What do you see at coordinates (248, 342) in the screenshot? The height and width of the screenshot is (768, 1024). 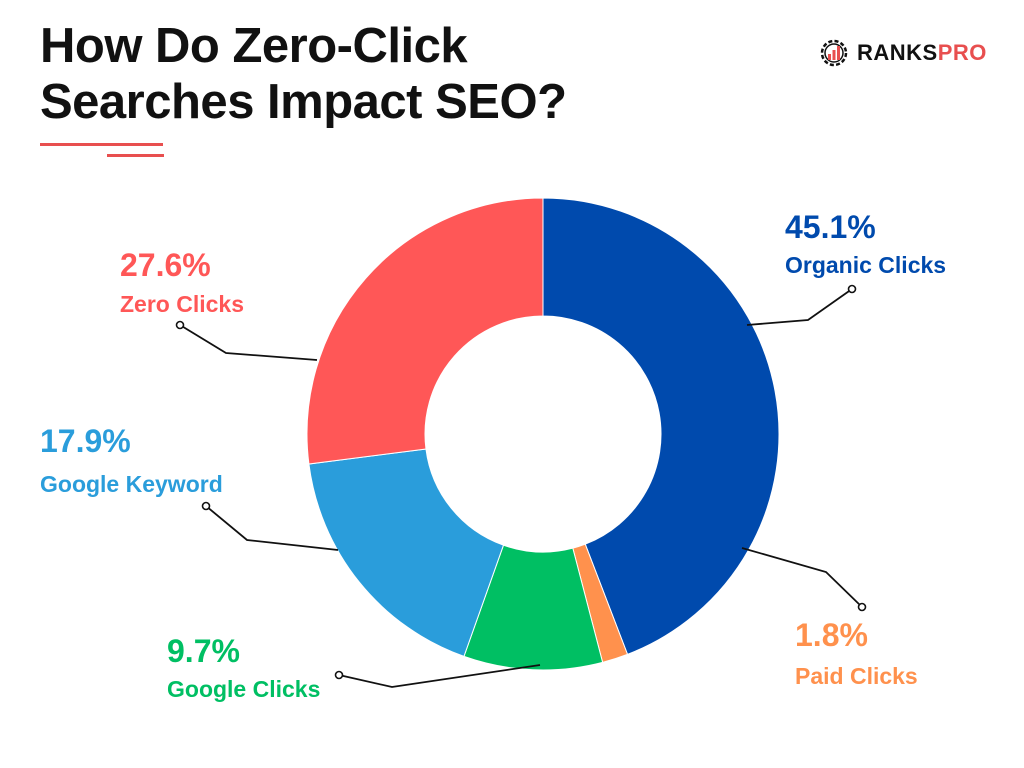 I see `leader-line-zero-clicks` at bounding box center [248, 342].